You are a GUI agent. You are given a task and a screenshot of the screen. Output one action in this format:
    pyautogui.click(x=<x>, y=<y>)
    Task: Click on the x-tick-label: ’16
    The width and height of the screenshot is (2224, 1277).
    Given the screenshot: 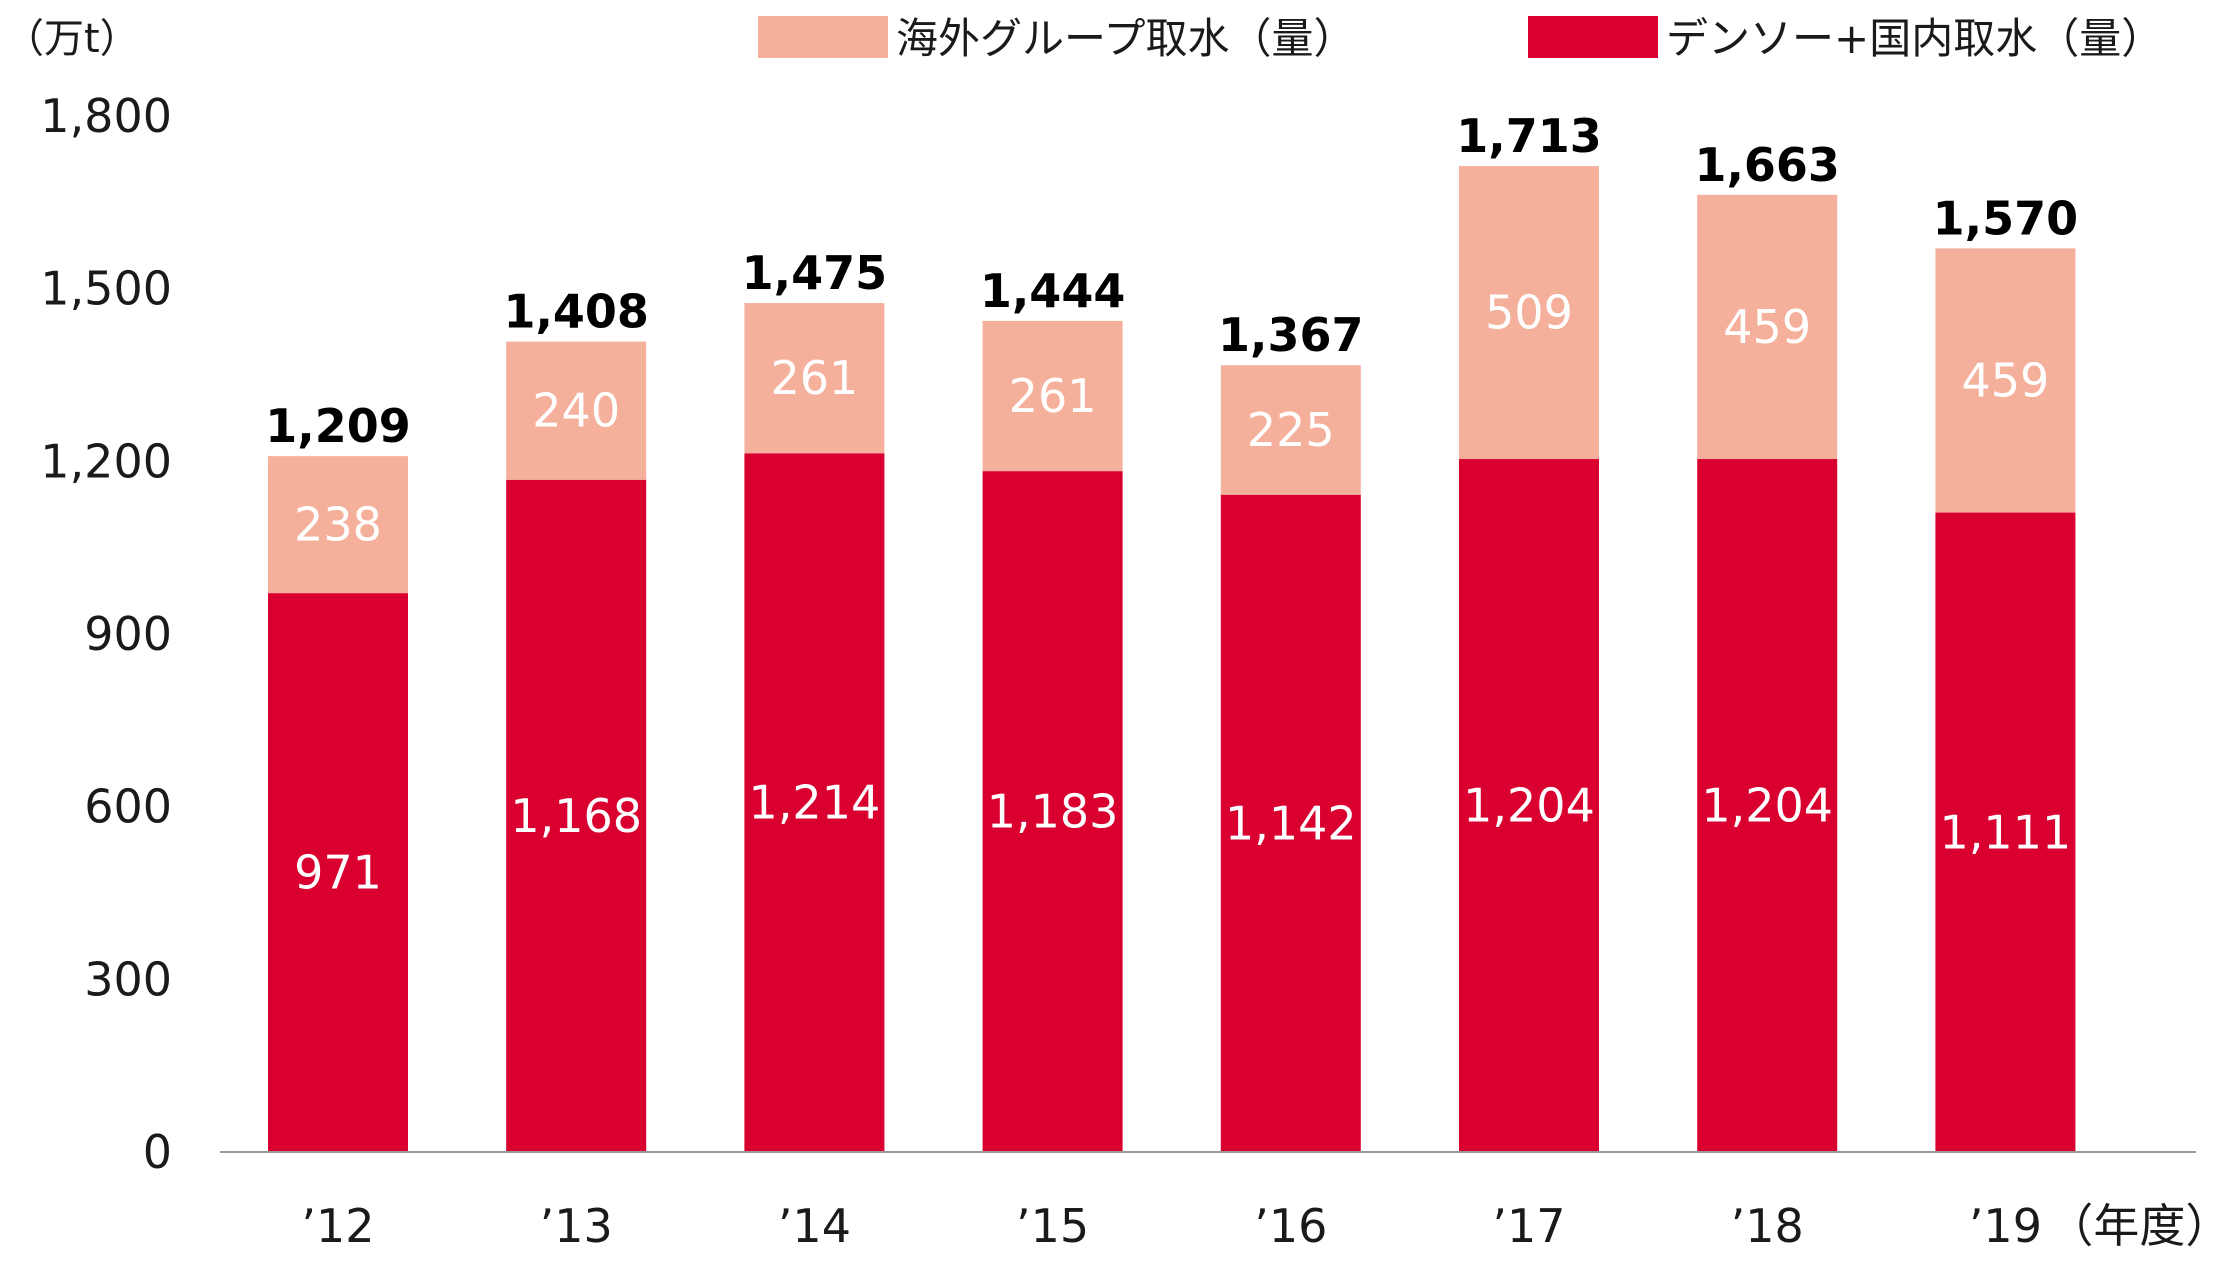 What is the action you would take?
    pyautogui.click(x=1290, y=1226)
    